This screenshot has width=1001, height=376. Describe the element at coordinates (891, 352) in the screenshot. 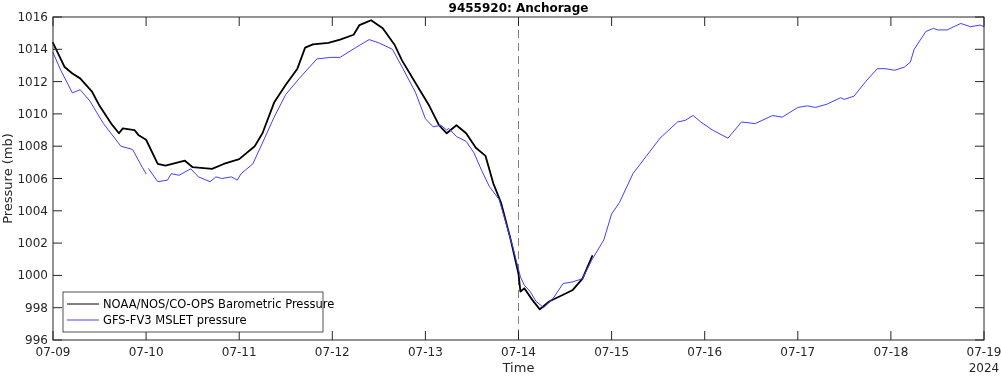

I see `x-tick-label: 07-18` at that location.